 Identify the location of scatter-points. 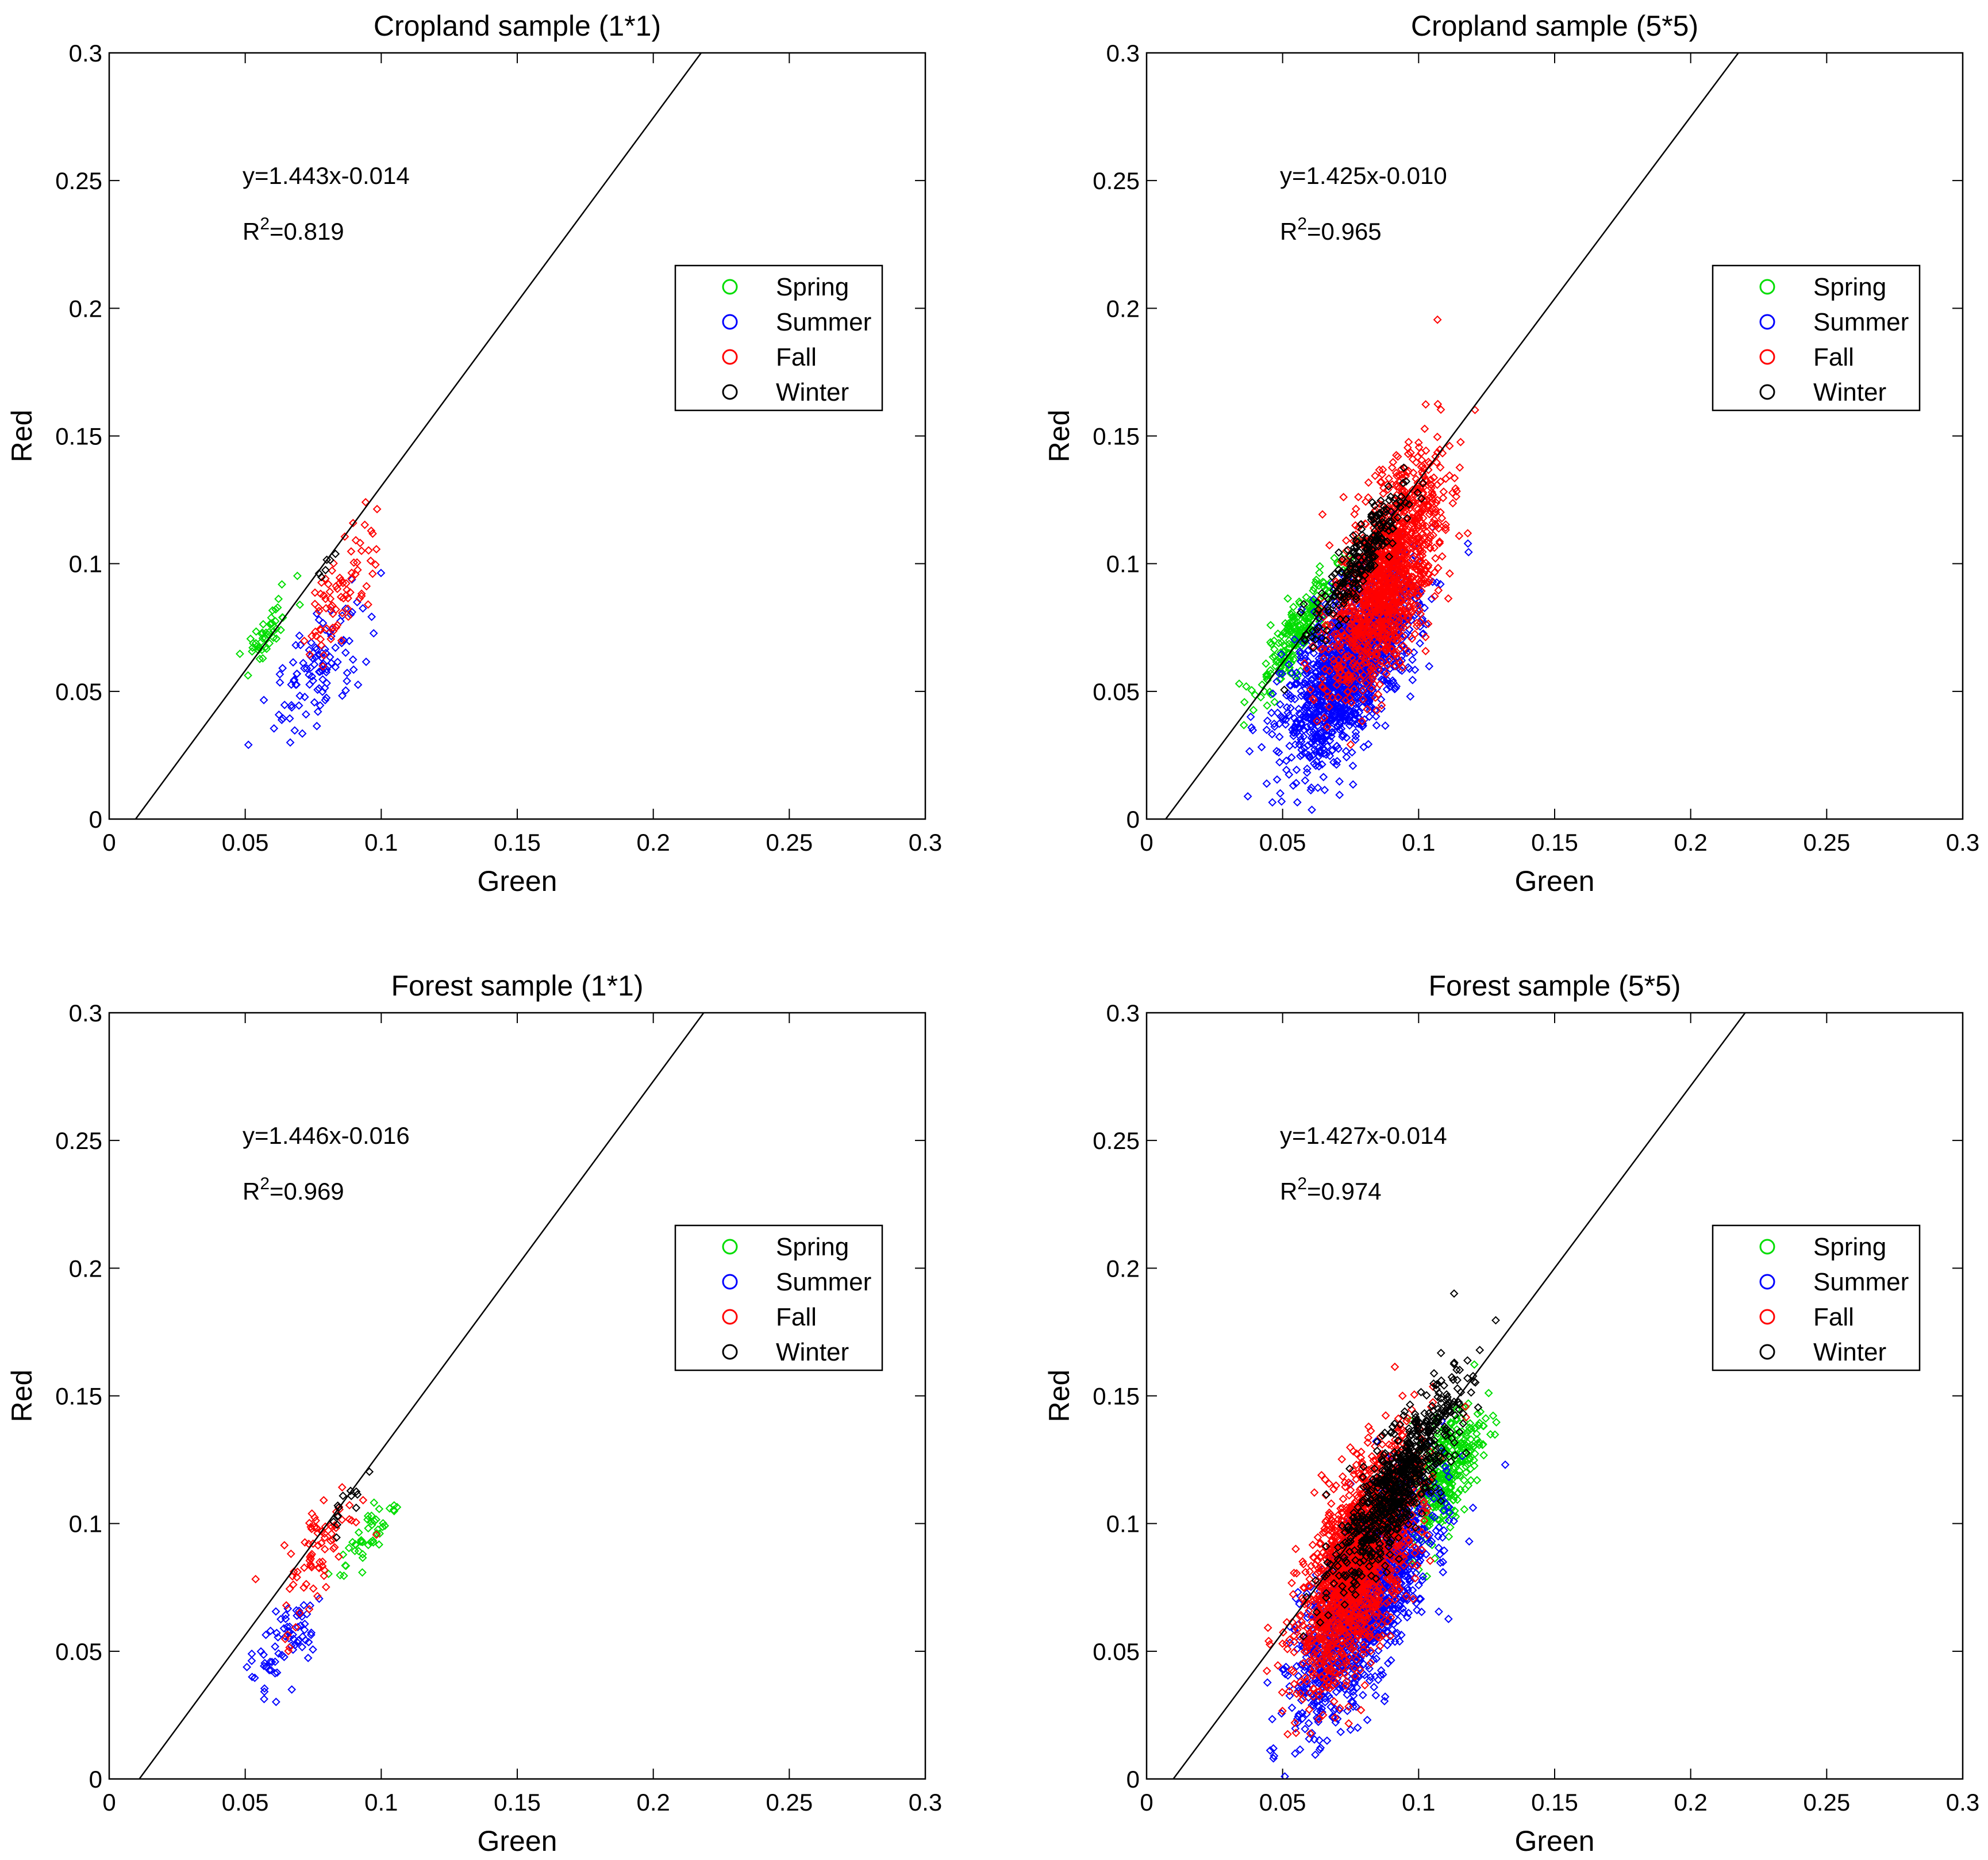
(310, 624).